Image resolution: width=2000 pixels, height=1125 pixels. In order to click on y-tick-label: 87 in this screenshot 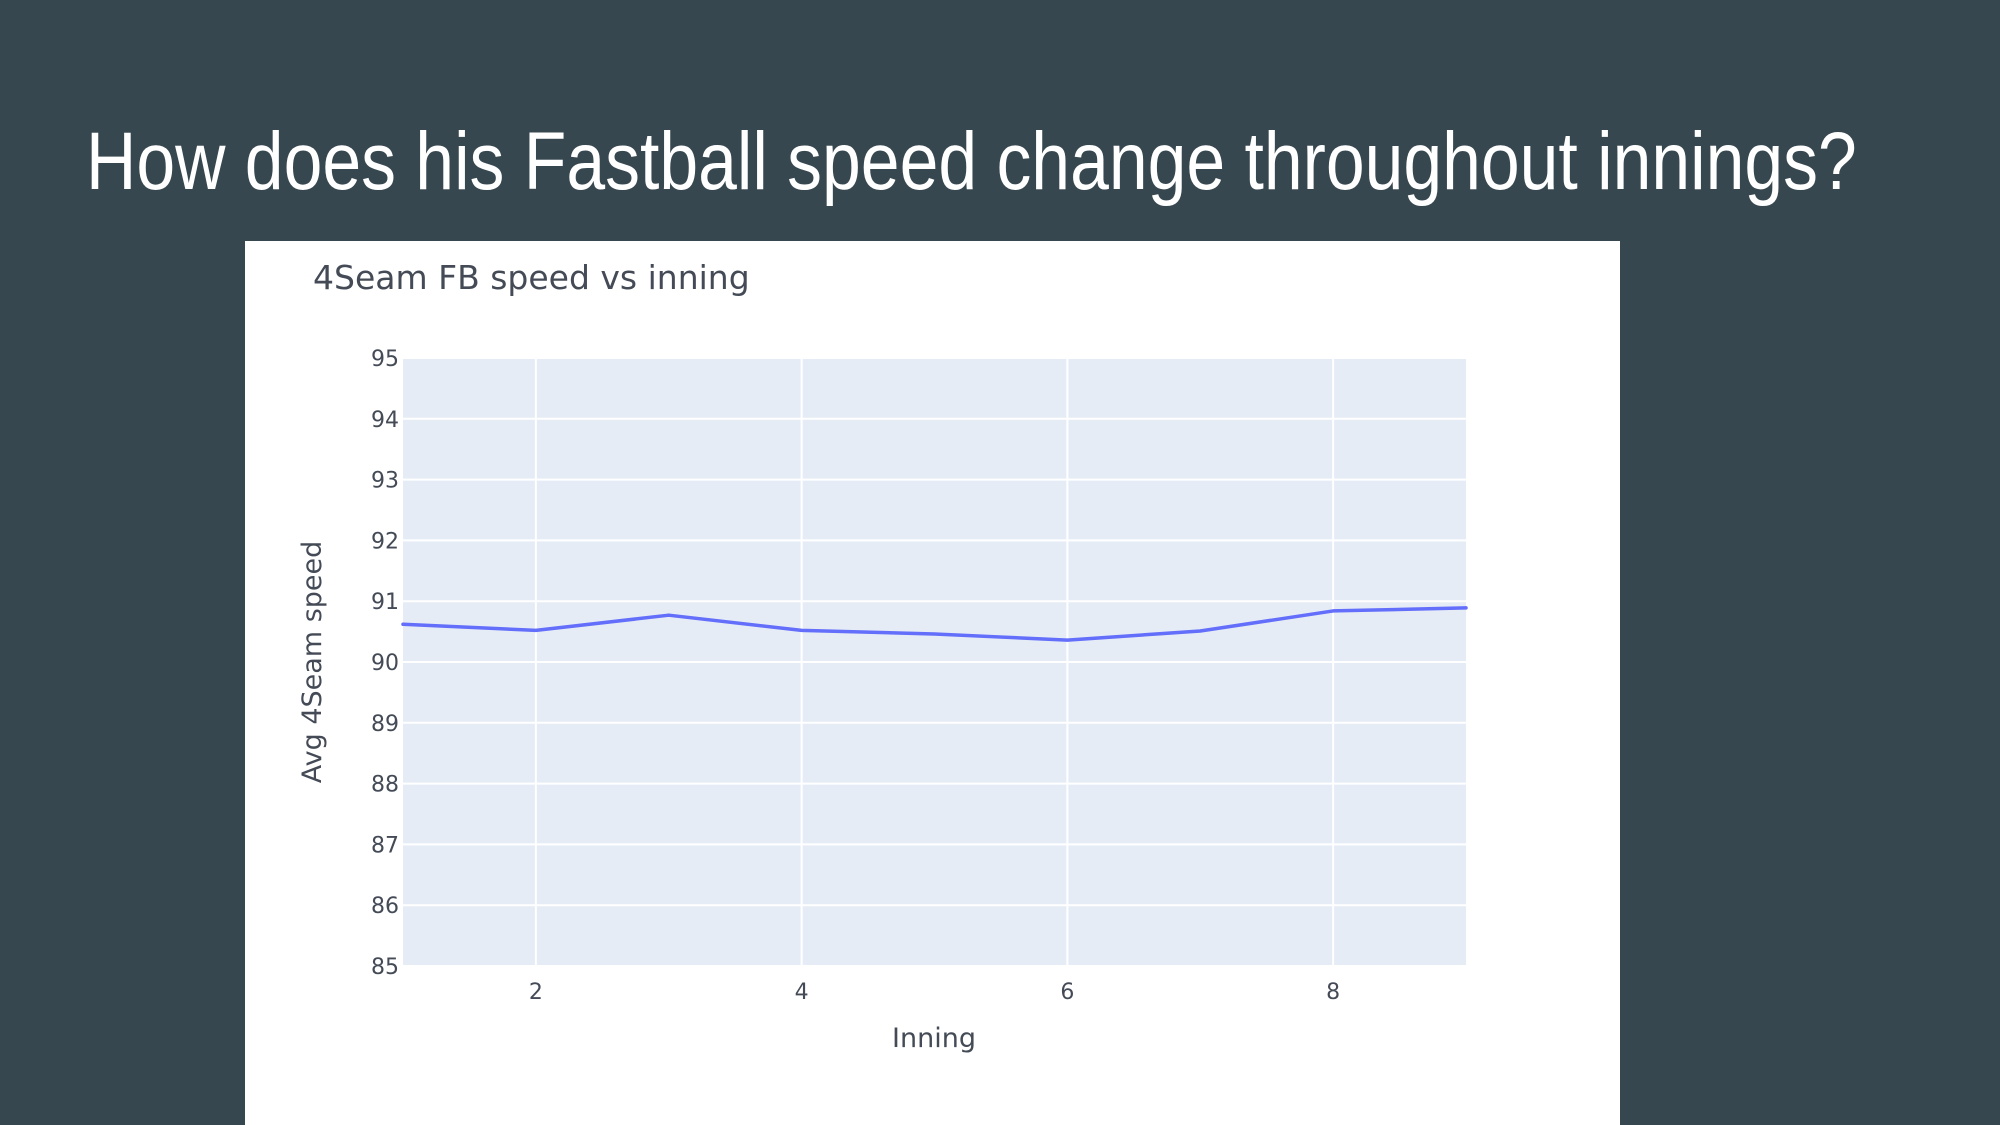, I will do `click(385, 845)`.